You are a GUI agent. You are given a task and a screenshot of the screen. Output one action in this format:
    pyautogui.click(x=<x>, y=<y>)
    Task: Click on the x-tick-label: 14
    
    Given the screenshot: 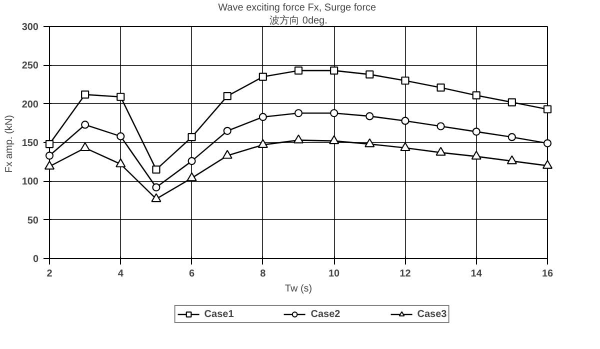 What is the action you would take?
    pyautogui.click(x=476, y=274)
    